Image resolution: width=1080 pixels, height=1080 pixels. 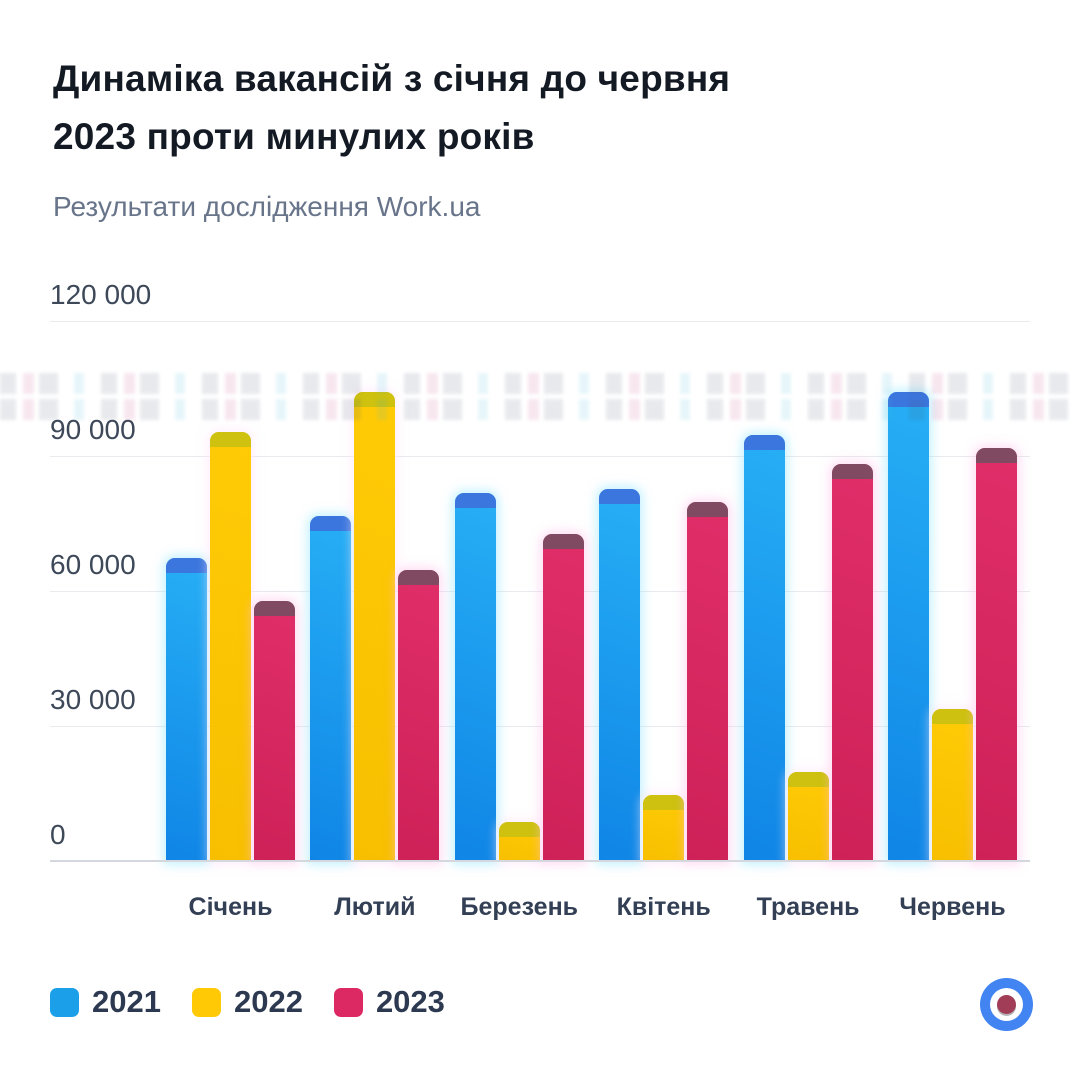 I want to click on bar-2022-квітень, so click(x=664, y=828).